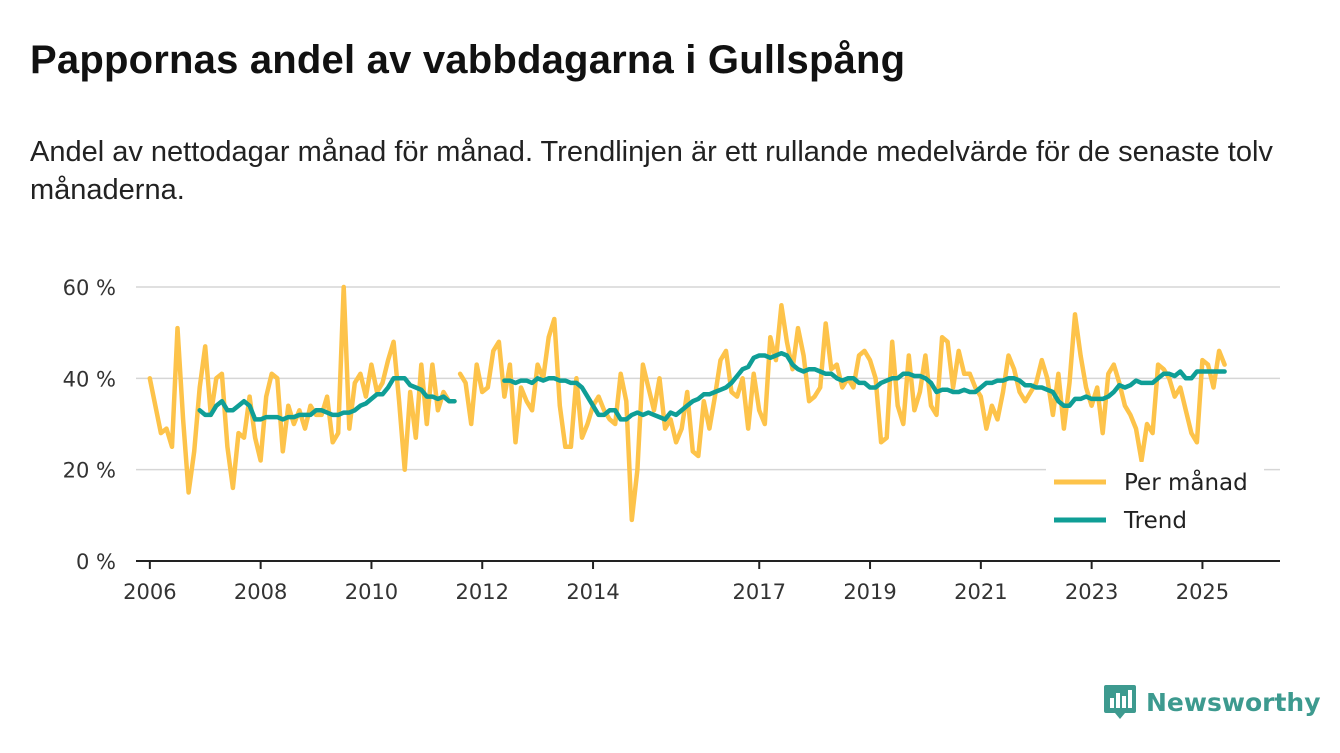 The width and height of the screenshot is (1340, 753). Describe the element at coordinates (1233, 702) in the screenshot. I see `brand-name: Newsworthy` at that location.